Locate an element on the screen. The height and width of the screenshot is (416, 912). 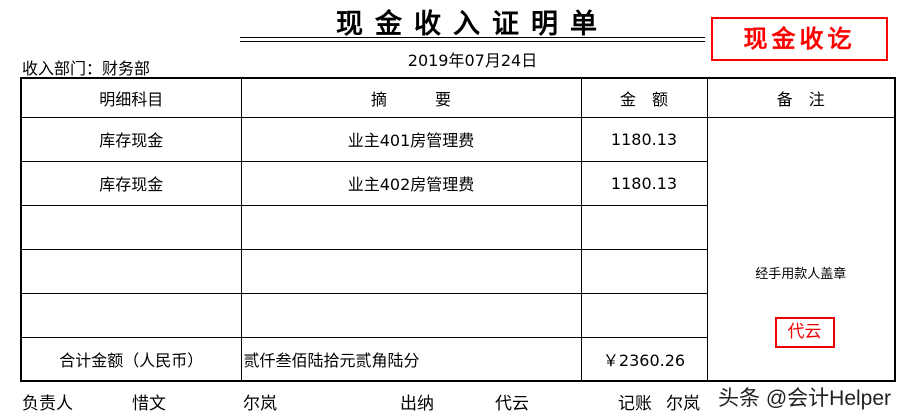
handler-seal: 代云 is located at coordinates (804, 332).